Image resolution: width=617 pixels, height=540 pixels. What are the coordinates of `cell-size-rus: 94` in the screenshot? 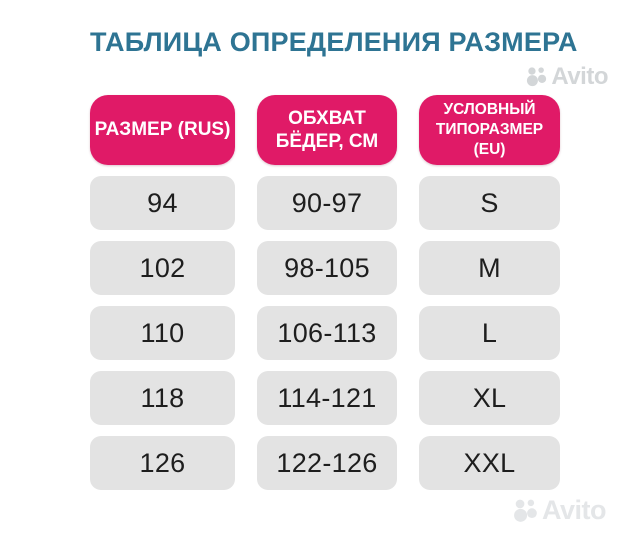 It's located at (162, 203).